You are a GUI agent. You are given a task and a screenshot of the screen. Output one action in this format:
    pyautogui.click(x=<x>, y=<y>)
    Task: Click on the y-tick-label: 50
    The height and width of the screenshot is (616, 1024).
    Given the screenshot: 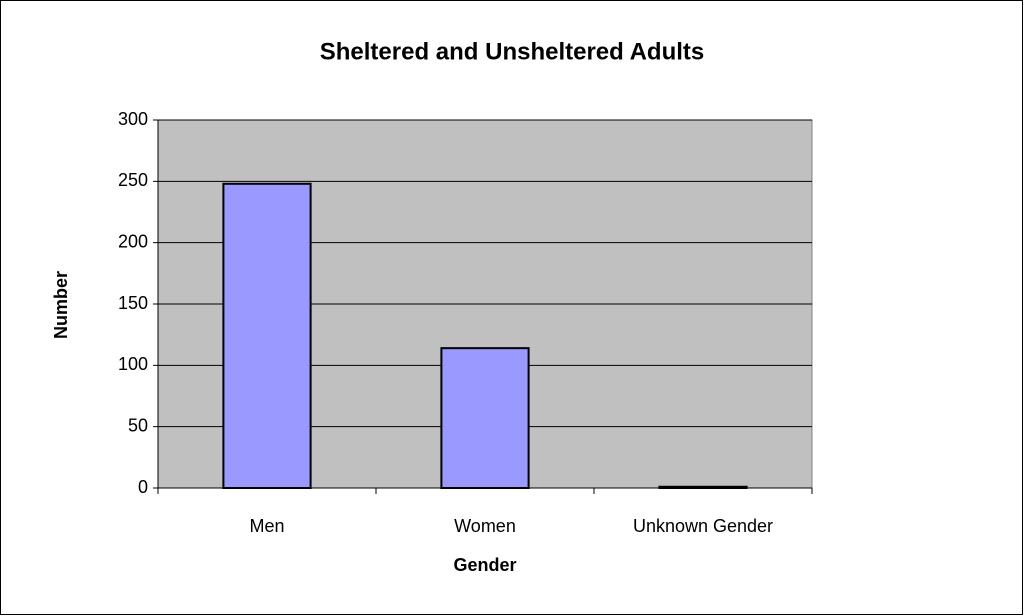 What is the action you would take?
    pyautogui.click(x=138, y=425)
    